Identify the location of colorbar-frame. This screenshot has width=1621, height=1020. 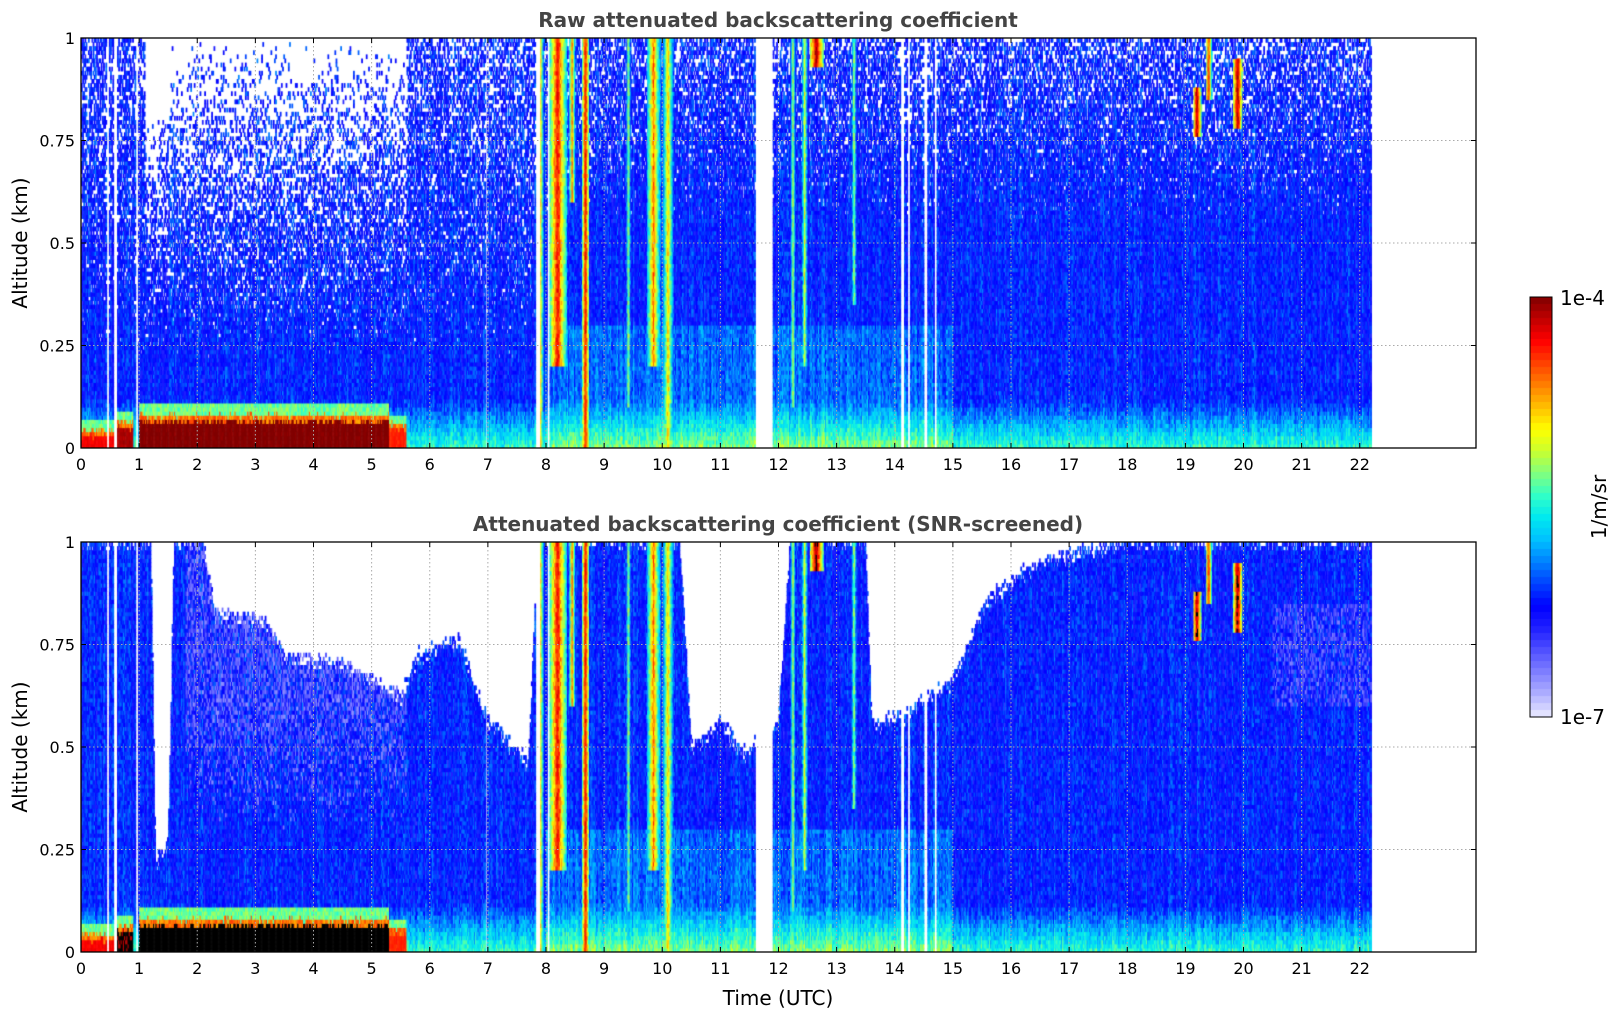
(1541, 507).